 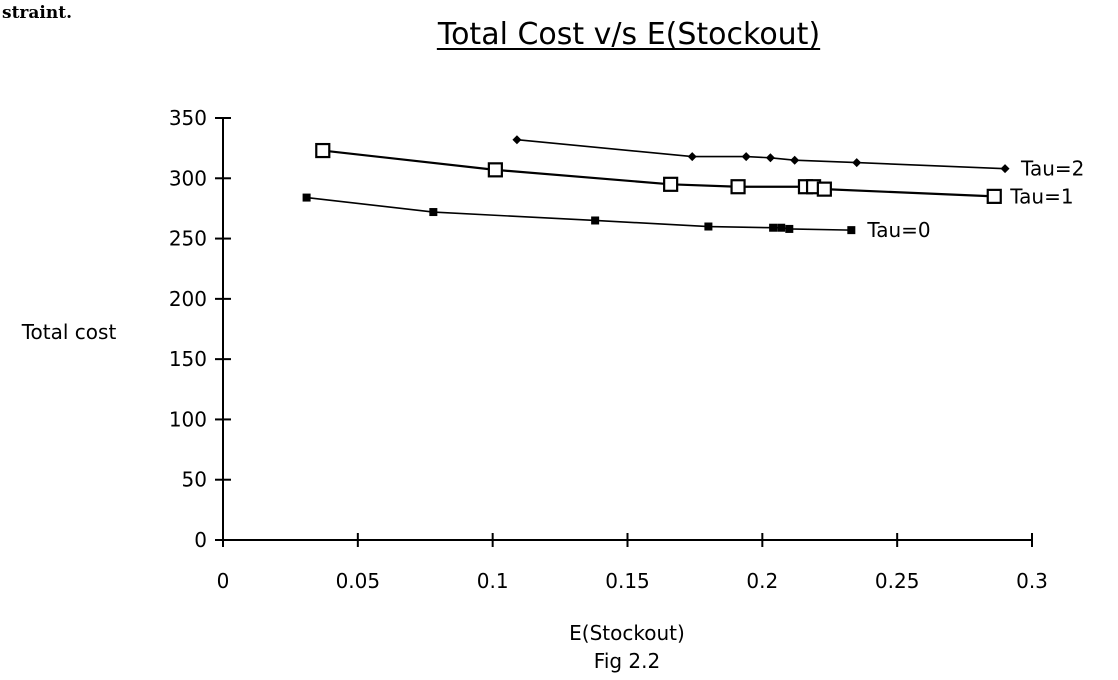 What do you see at coordinates (200, 540) in the screenshot?
I see `y-tick-label: 0` at bounding box center [200, 540].